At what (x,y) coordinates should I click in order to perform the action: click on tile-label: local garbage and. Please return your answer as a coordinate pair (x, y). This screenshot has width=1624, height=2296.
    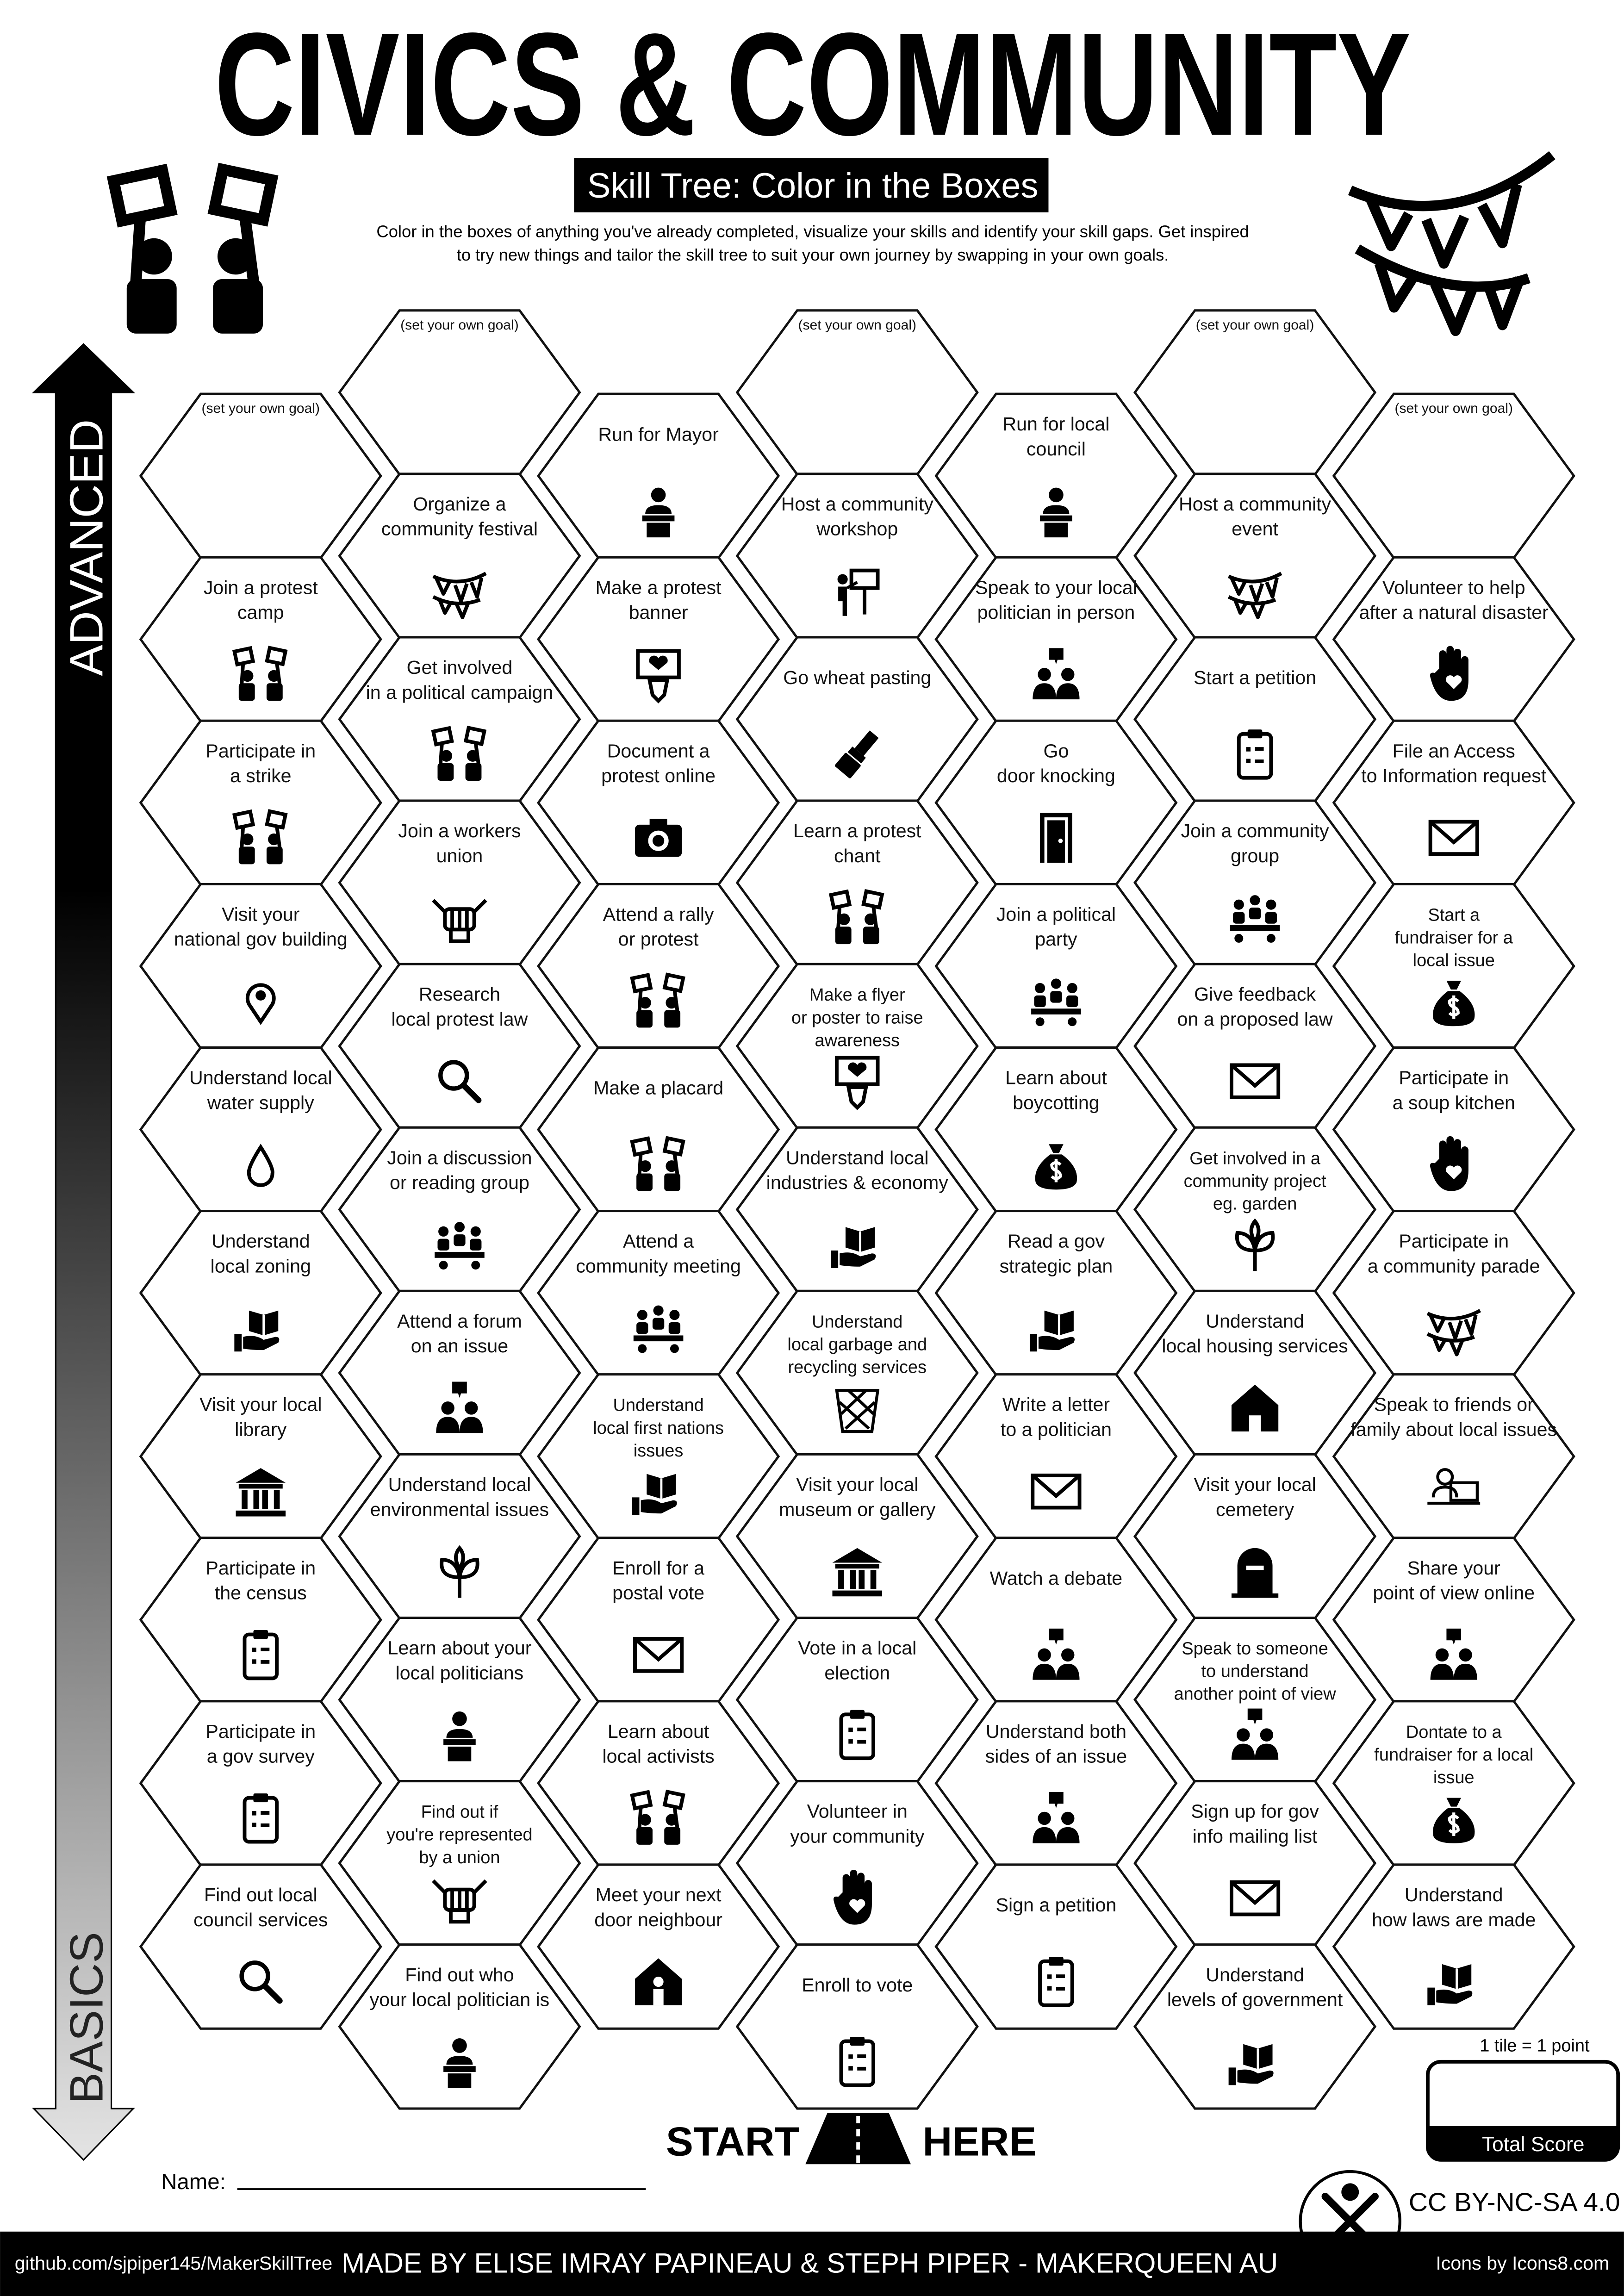
    Looking at the image, I should click on (857, 1344).